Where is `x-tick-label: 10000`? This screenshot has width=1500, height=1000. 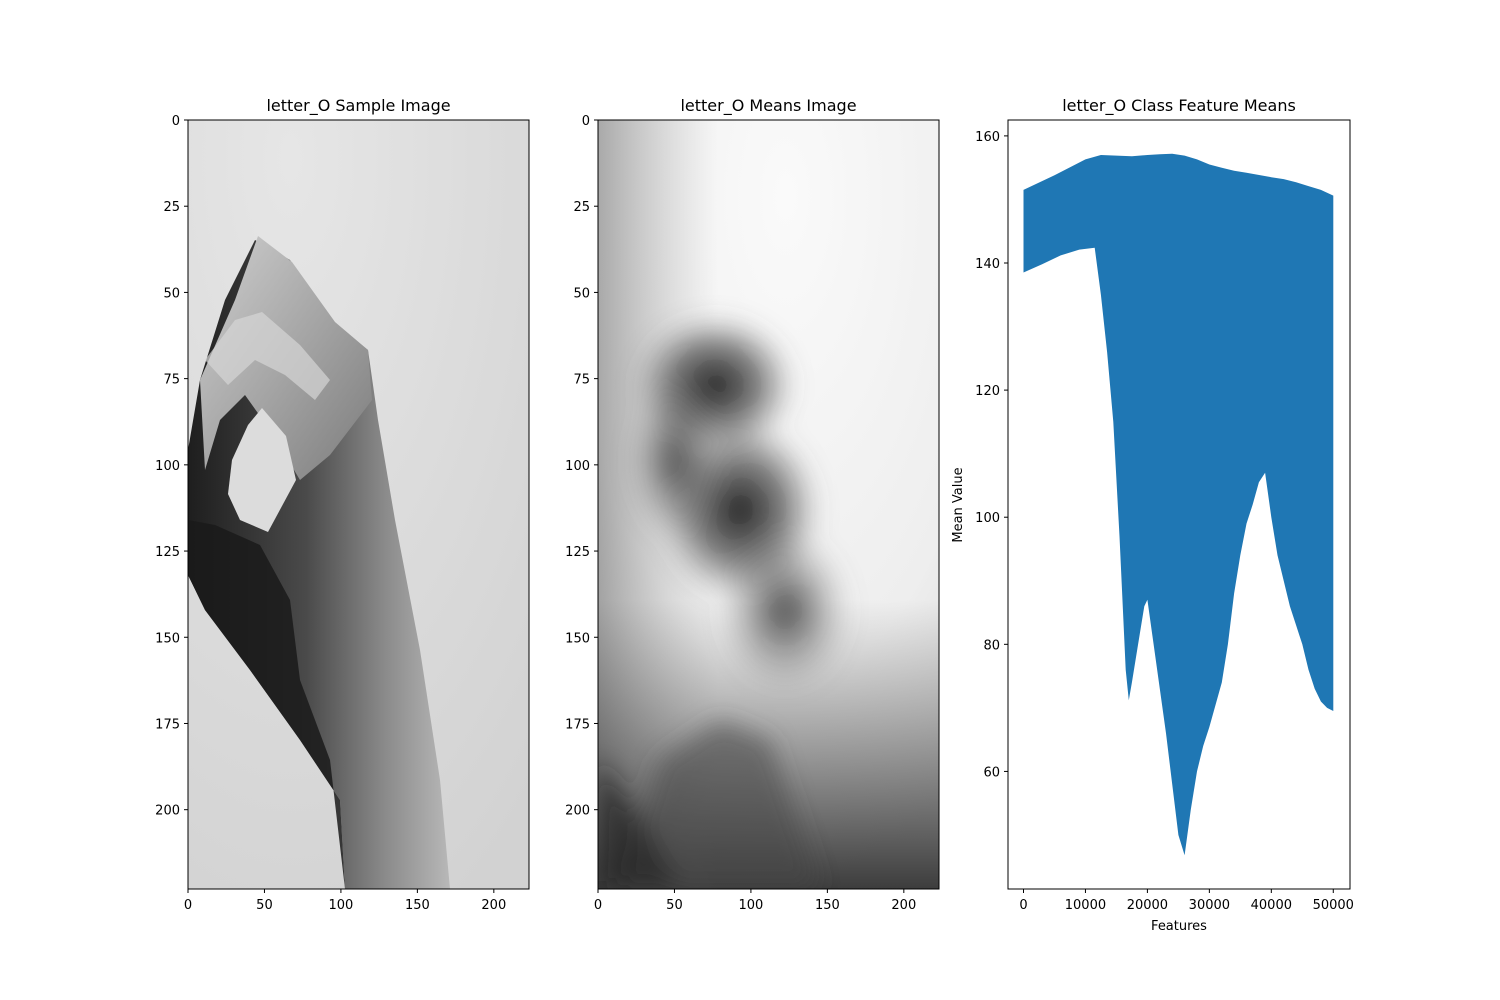
x-tick-label: 10000 is located at coordinates (1085, 905).